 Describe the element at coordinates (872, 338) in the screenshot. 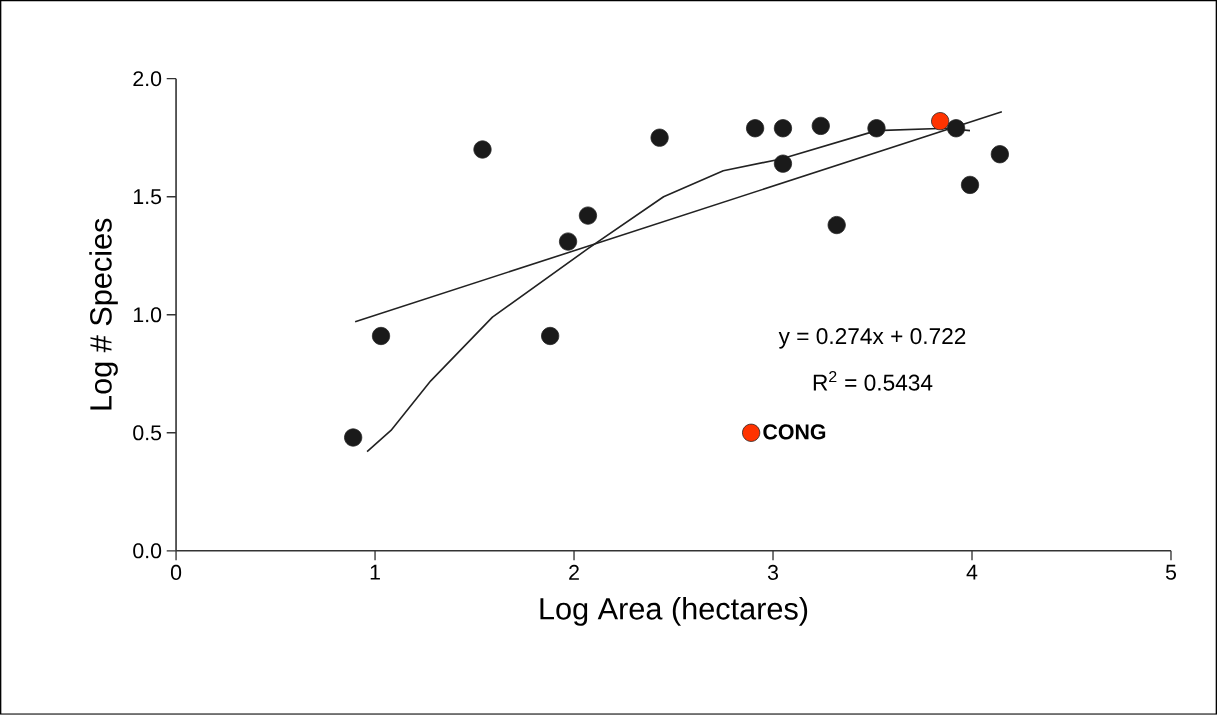

I see `annotation: y = 0.274x + 0.722` at that location.